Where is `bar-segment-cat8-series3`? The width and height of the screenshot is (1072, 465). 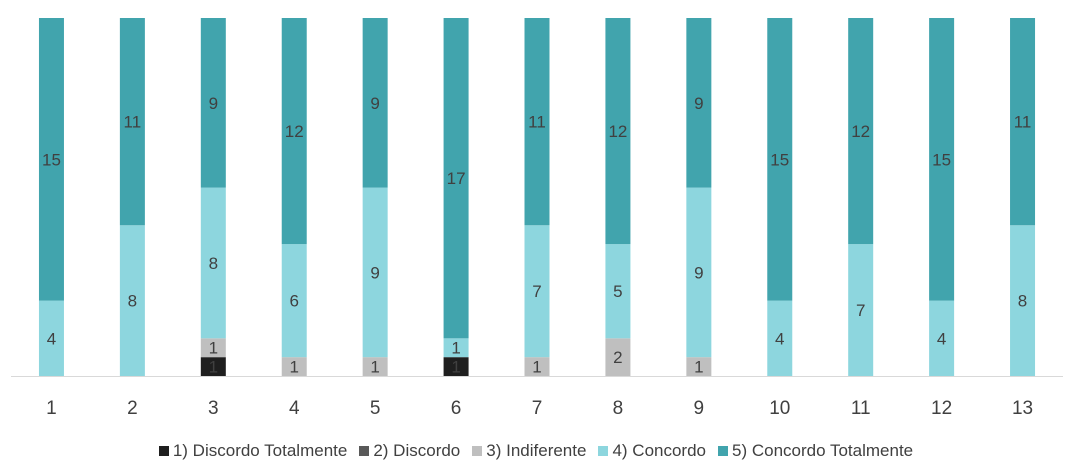
bar-segment-cat8-series3 is located at coordinates (618, 357).